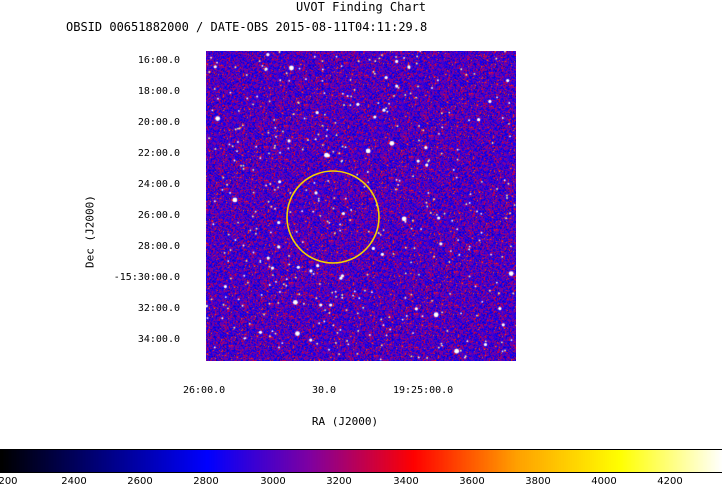  What do you see at coordinates (158, 122) in the screenshot?
I see `y-tick-label: 20:00.0` at bounding box center [158, 122].